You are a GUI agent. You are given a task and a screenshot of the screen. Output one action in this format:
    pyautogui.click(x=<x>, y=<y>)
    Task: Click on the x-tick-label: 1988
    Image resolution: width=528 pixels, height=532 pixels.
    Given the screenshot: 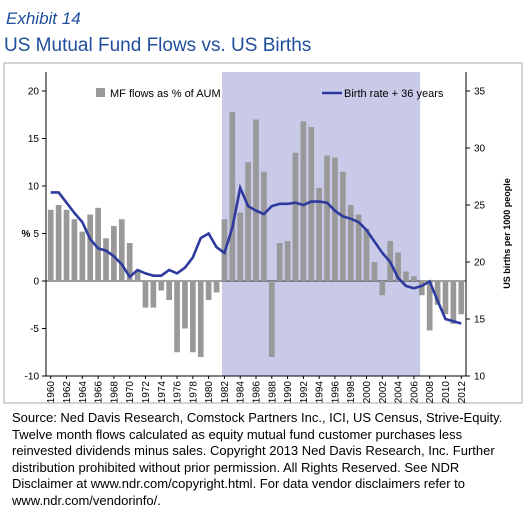 What is the action you would take?
    pyautogui.click(x=272, y=392)
    